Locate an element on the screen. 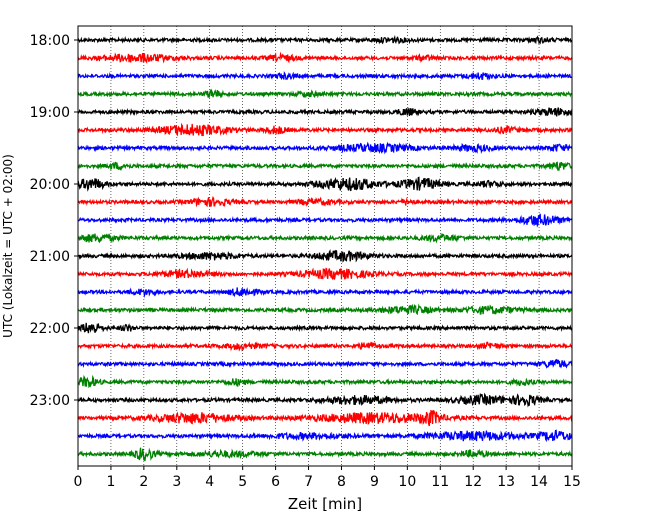 The image size is (650, 520). x-axis-label: Zeit [min] is located at coordinates (325, 504).